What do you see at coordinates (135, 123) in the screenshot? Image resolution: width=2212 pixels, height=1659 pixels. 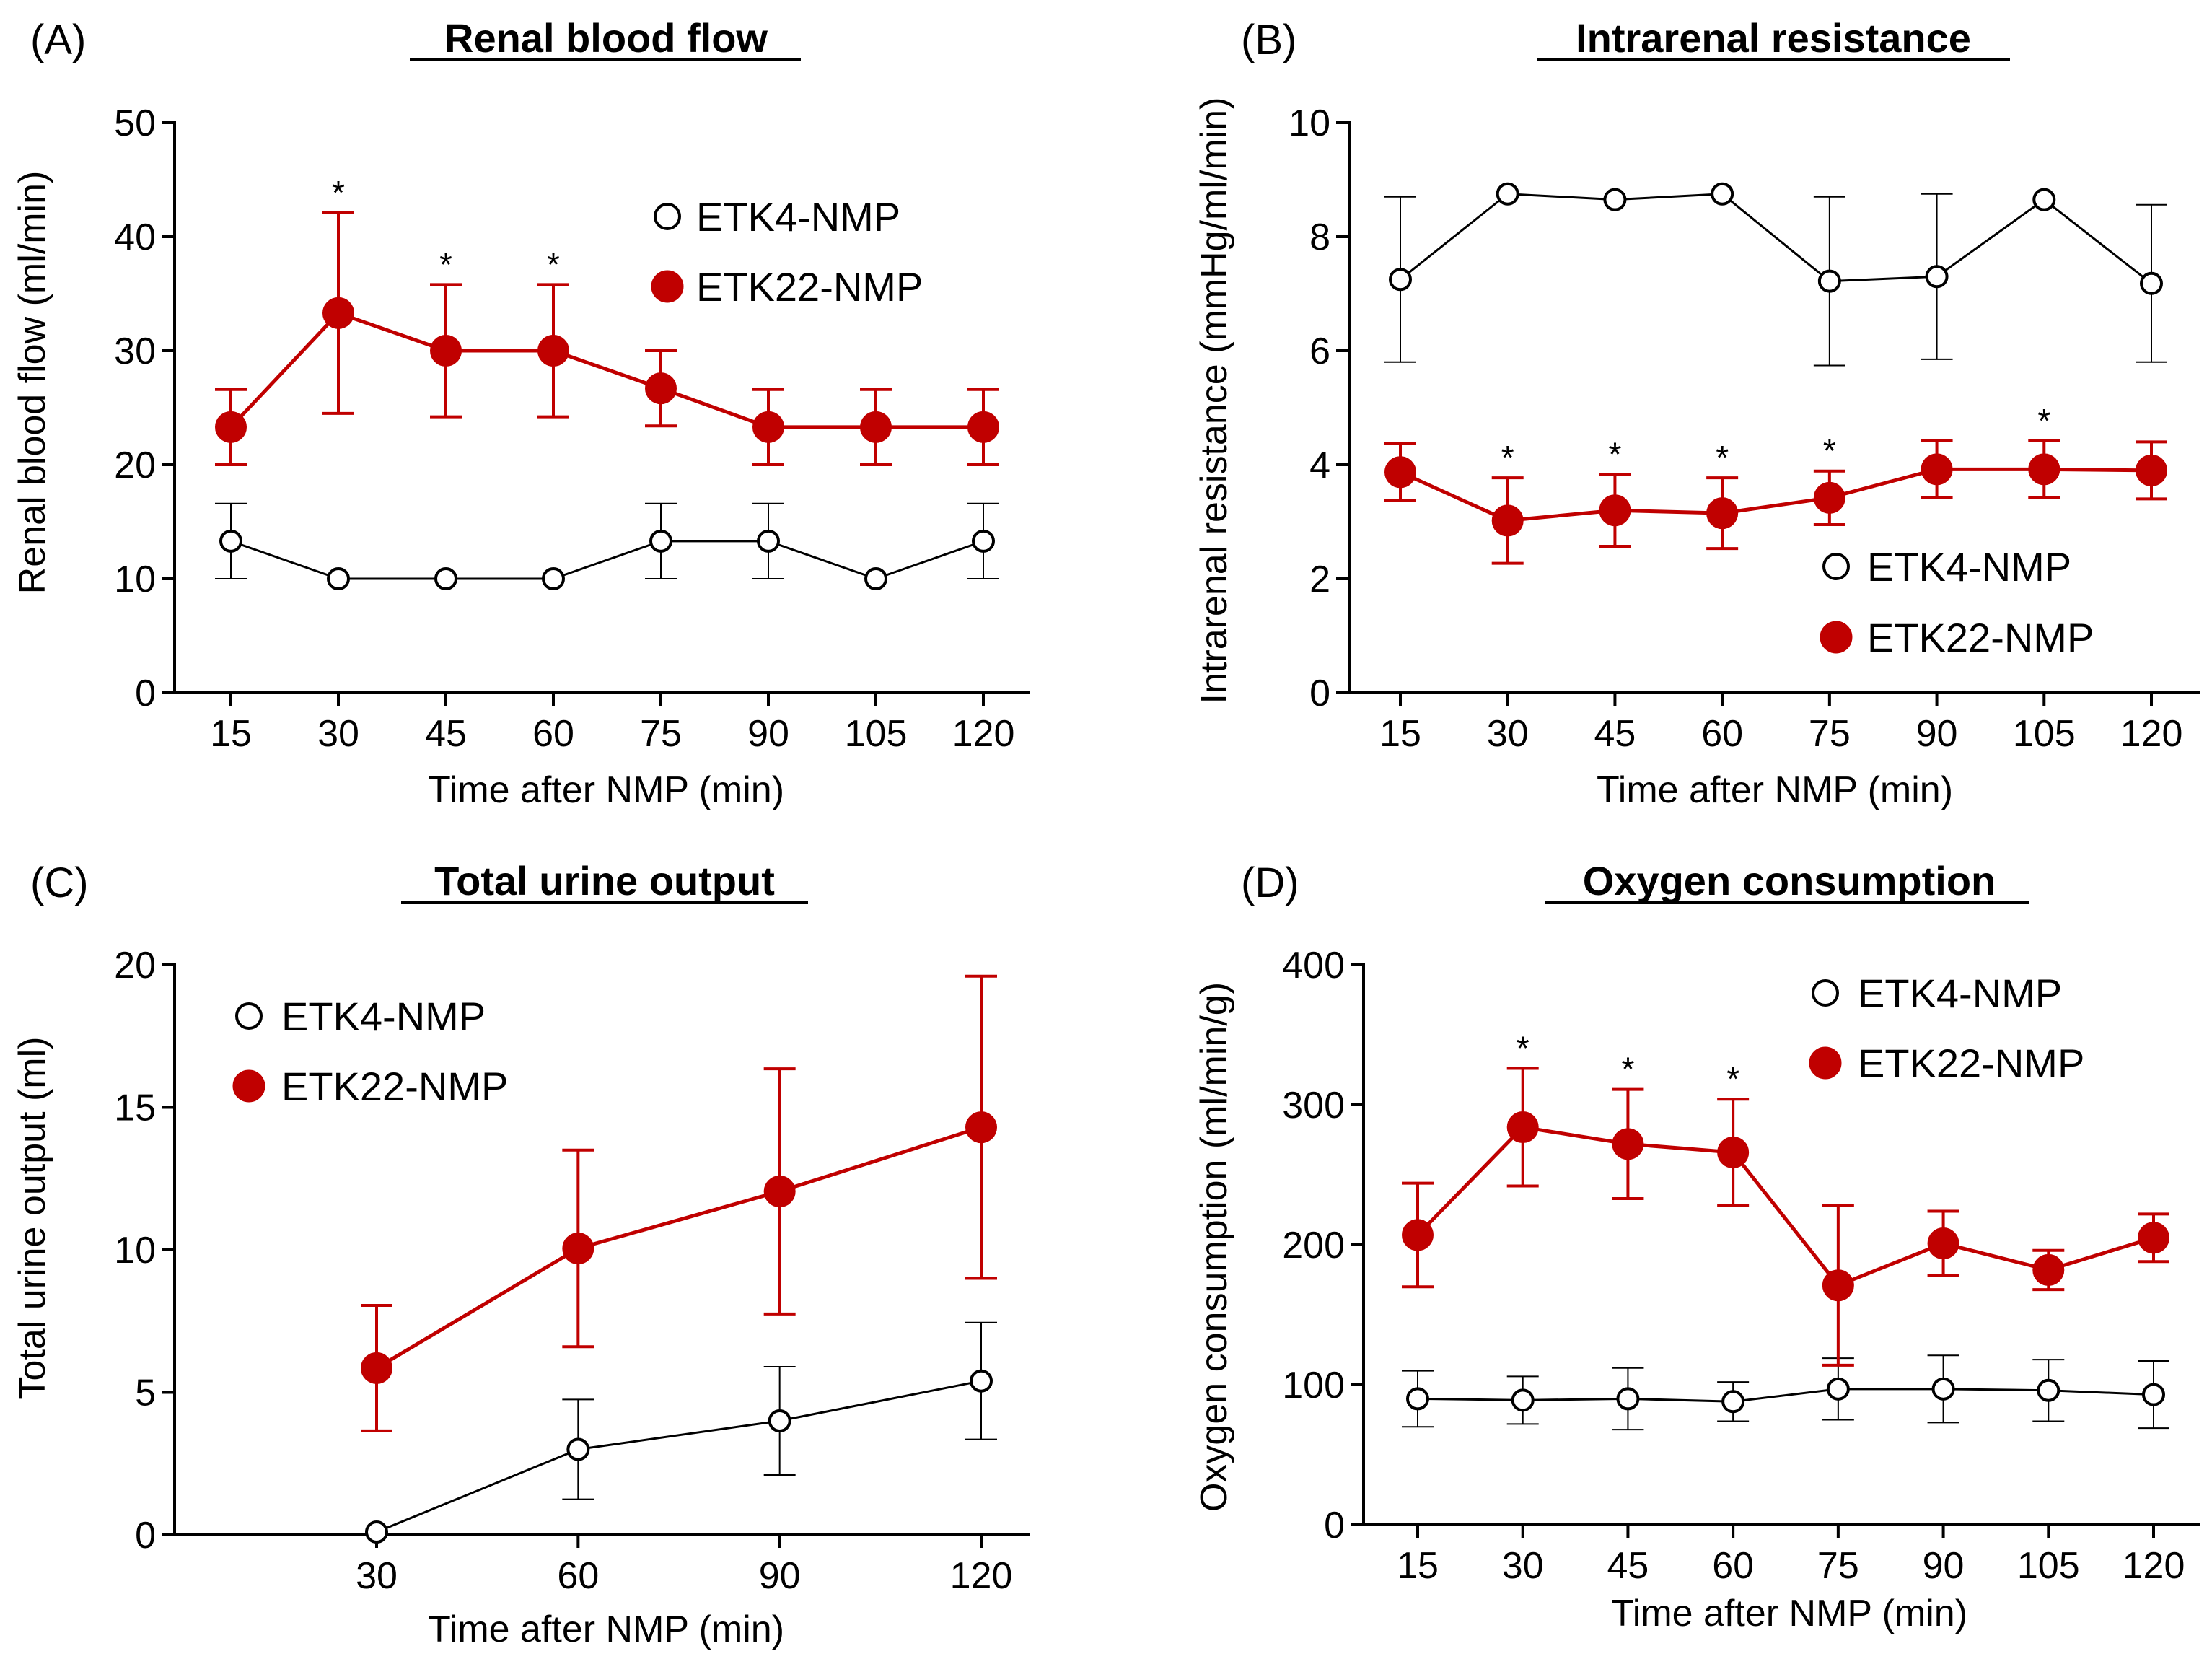 I see `y-tick-label: 50` at bounding box center [135, 123].